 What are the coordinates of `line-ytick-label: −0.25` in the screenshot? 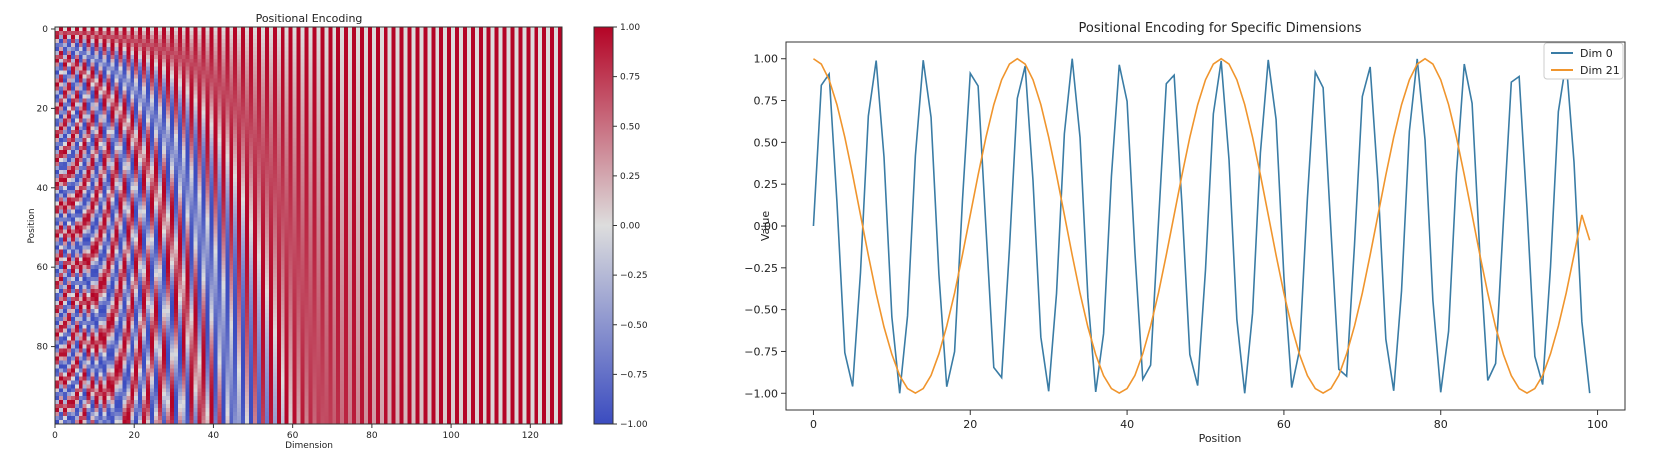 It's located at (761, 268).